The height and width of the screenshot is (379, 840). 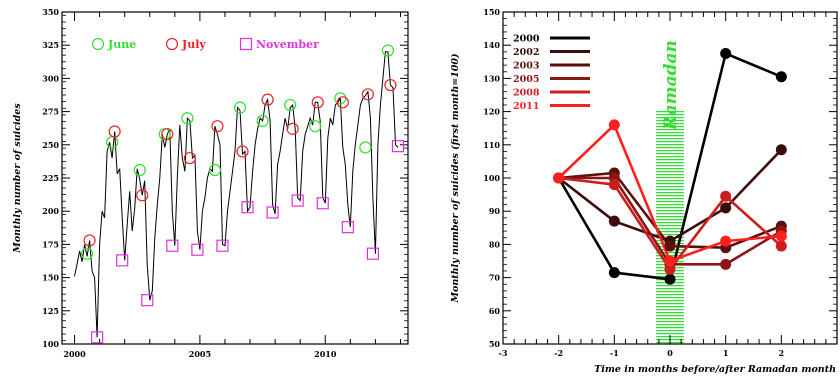 I want to click on right-y-tick-label: 100, so click(x=491, y=178).